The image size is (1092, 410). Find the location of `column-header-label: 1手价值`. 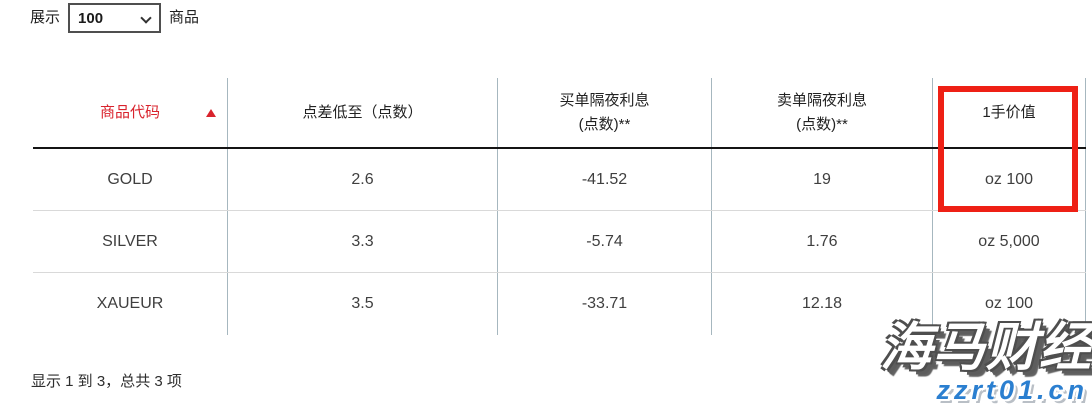

column-header-label: 1手价值 is located at coordinates (1009, 112).